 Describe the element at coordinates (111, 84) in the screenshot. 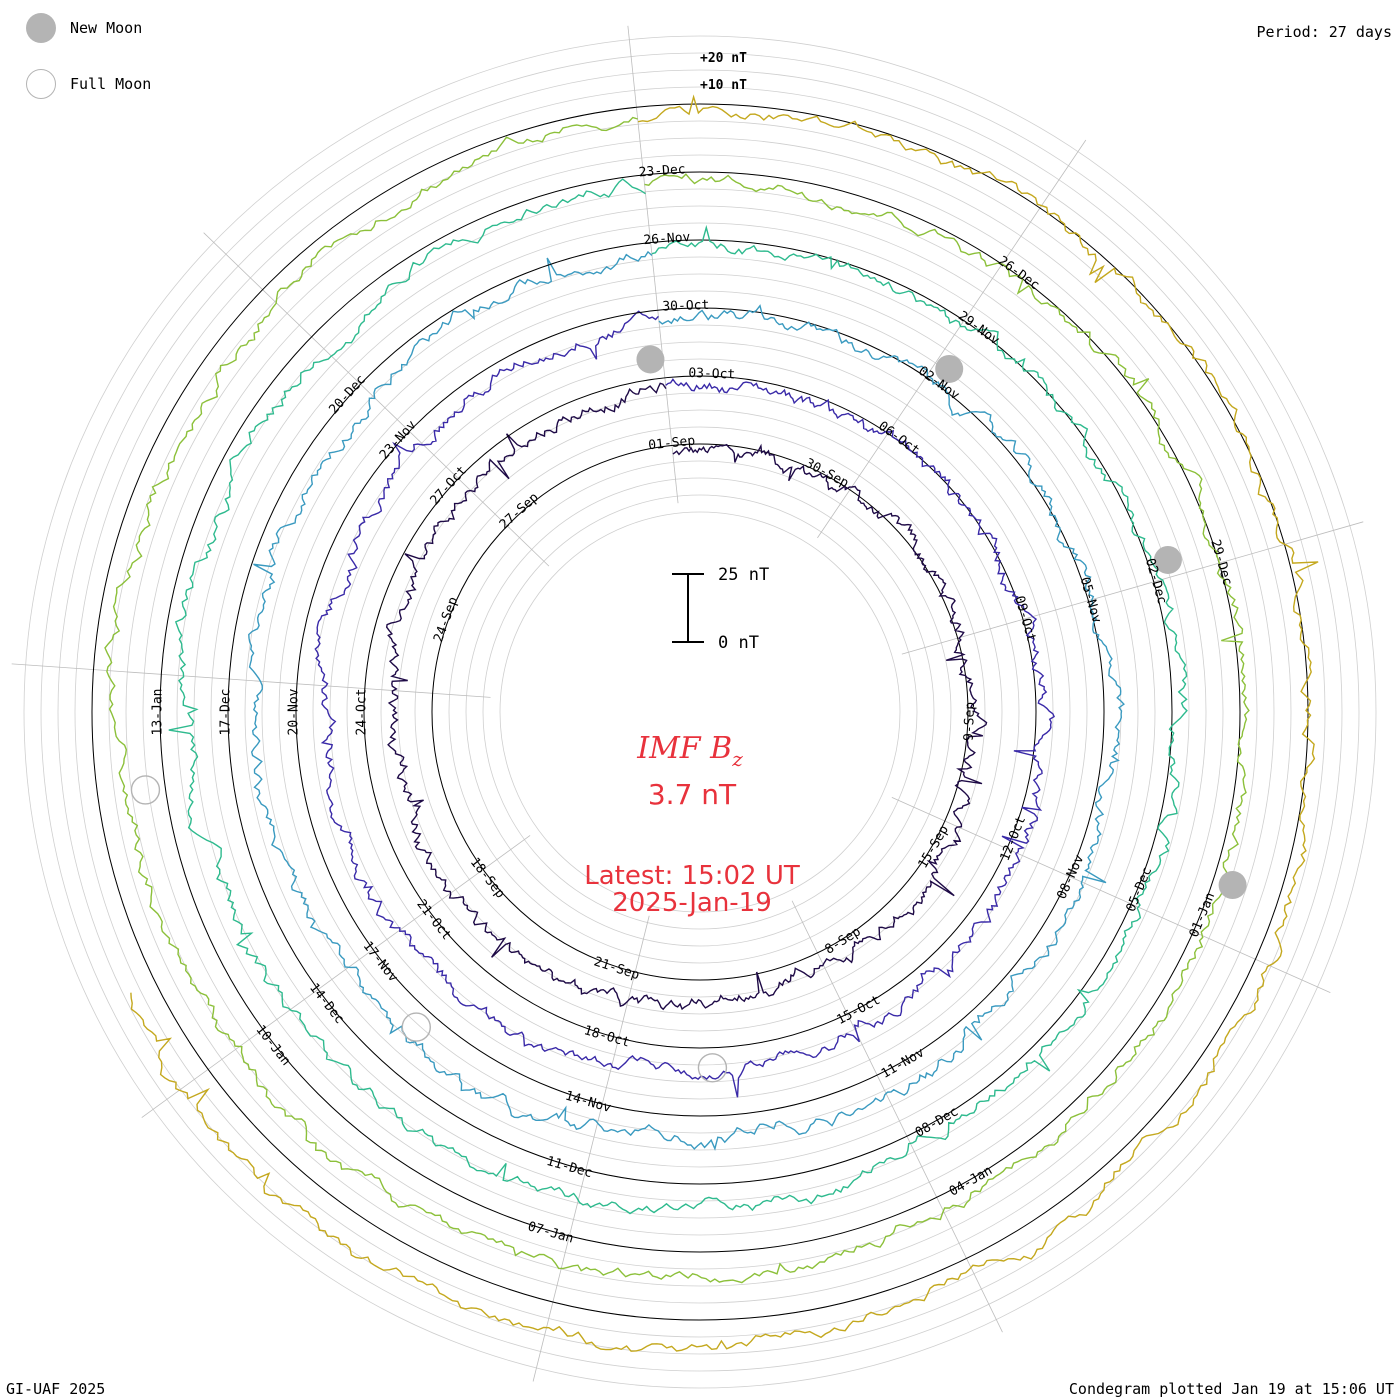

I see `legend-full-moon-label: Full Moon` at that location.